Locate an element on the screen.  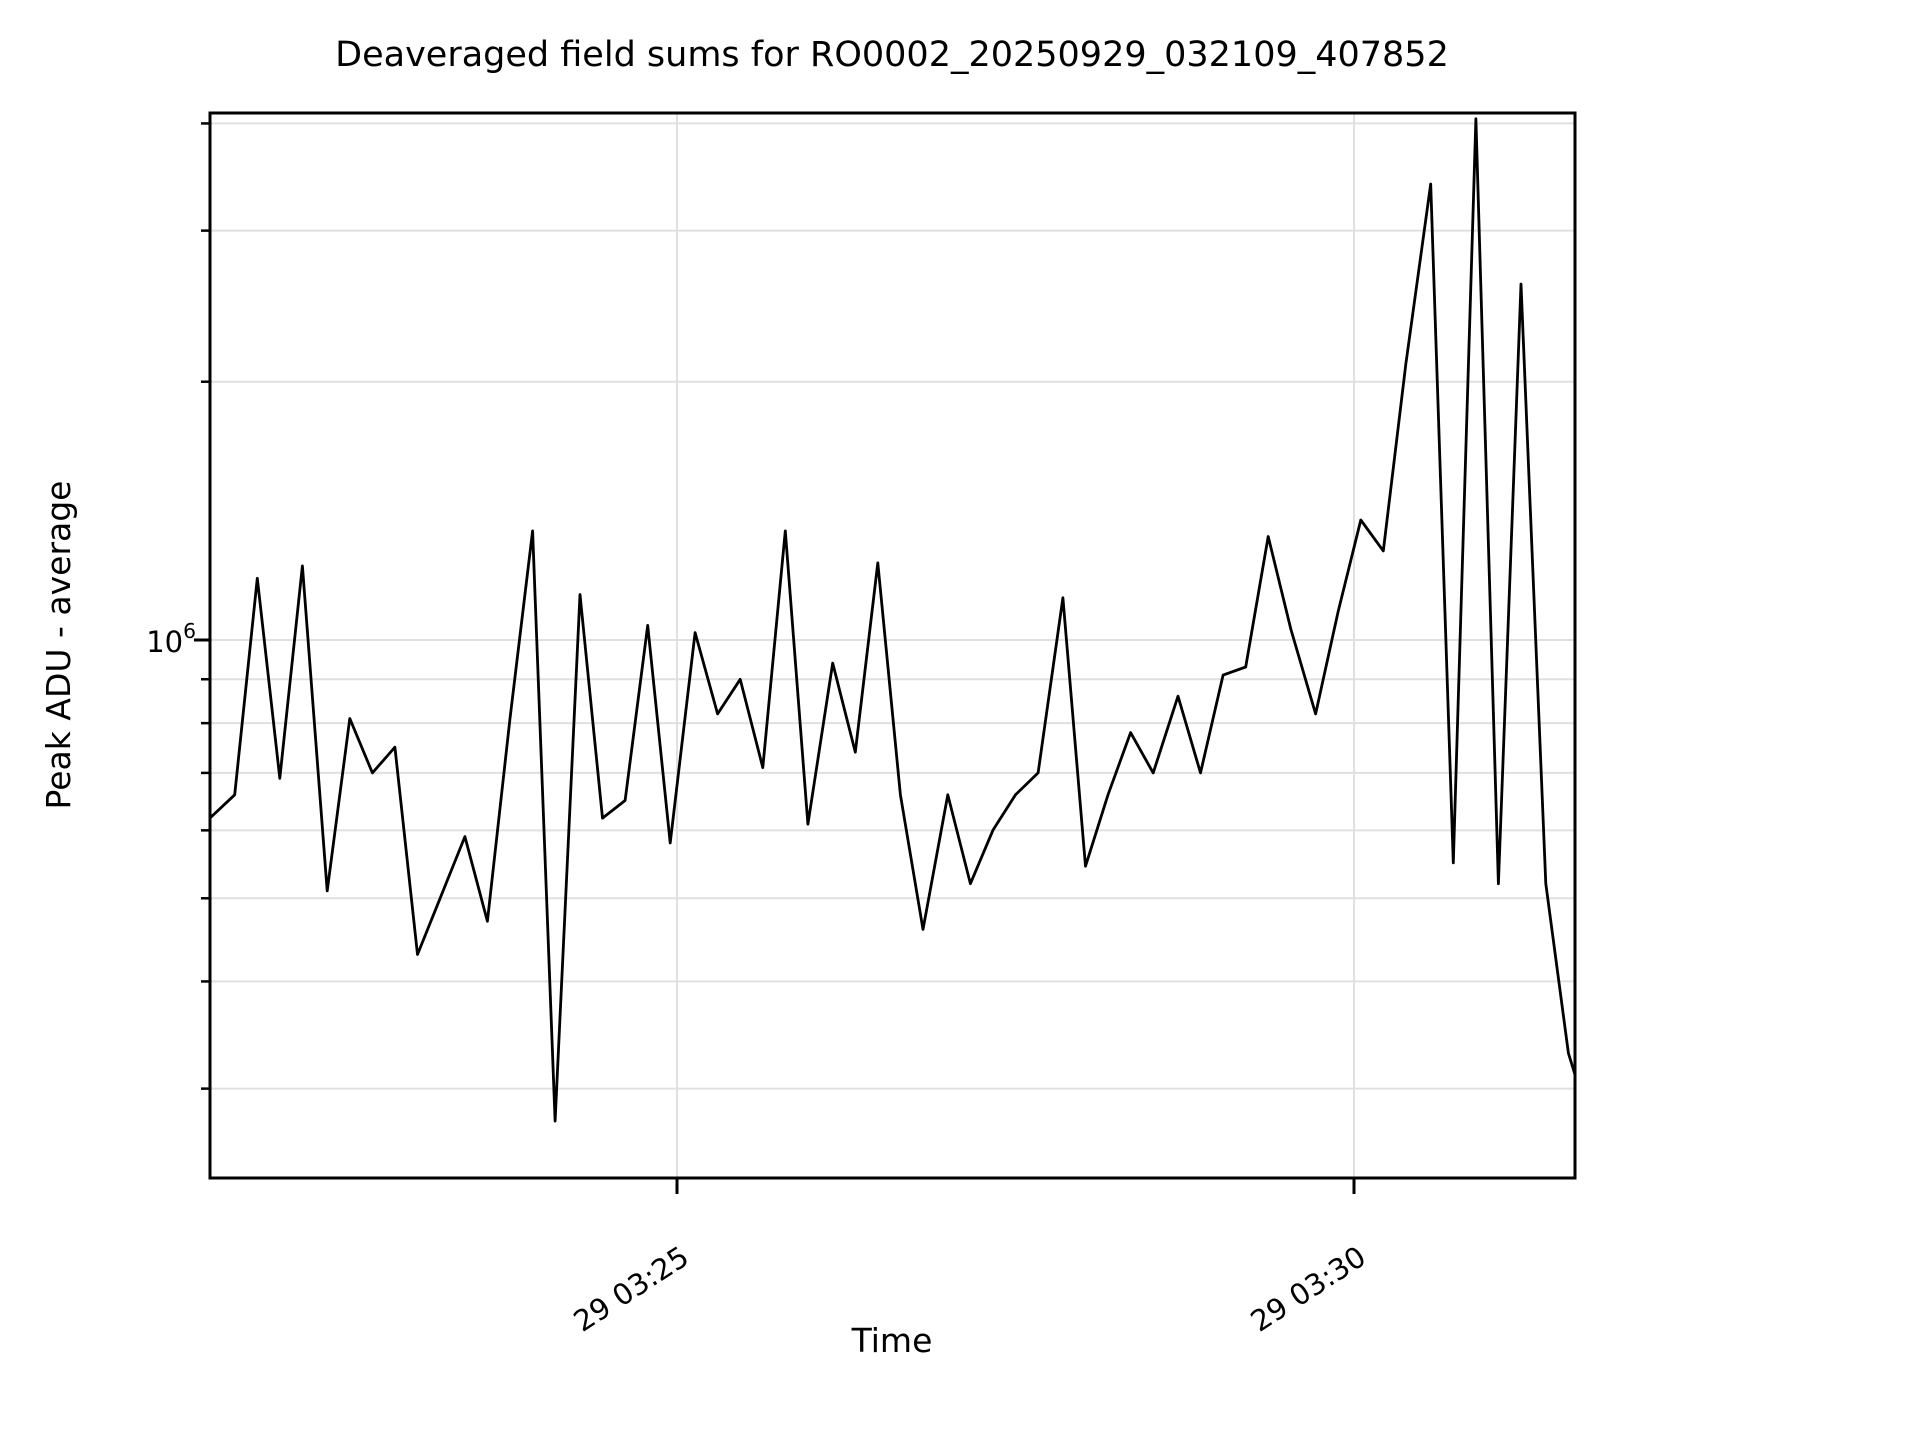
x-tick-label-0330: 29 03:30 is located at coordinates (1308, 1288).